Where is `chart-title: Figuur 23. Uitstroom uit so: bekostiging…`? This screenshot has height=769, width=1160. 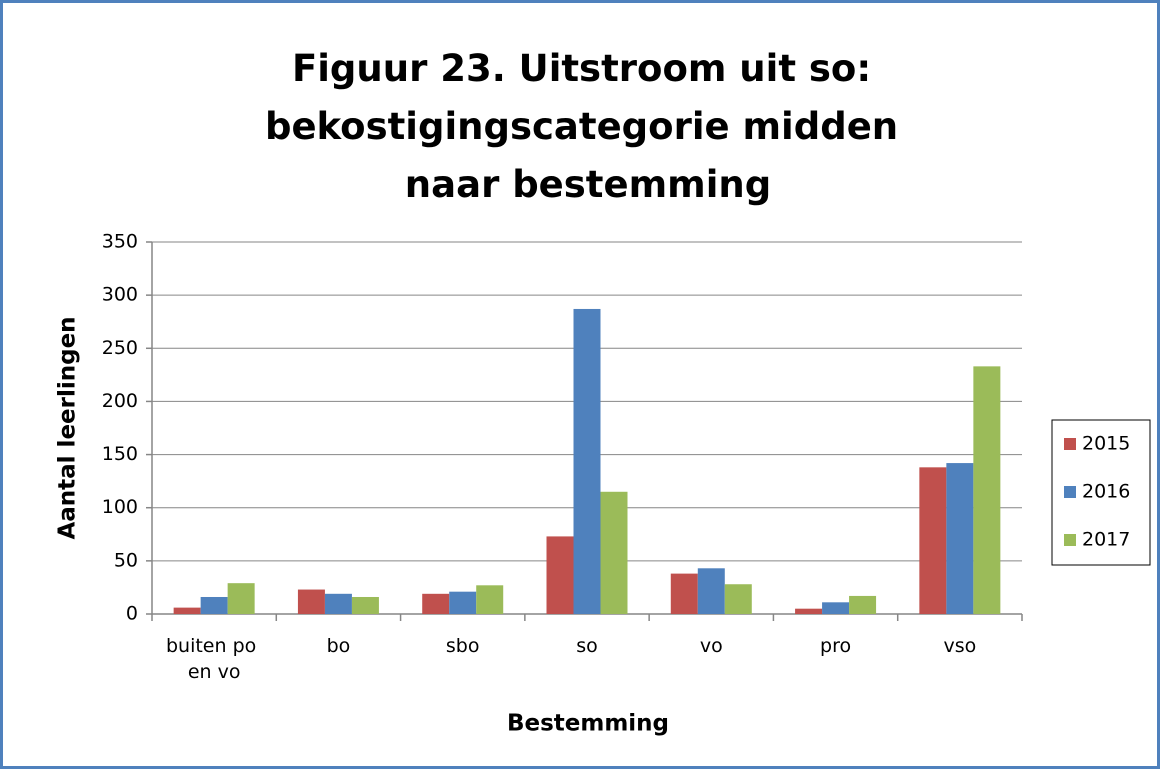 chart-title: Figuur 23. Uitstroom uit so: bekostiging… is located at coordinates (588, 126).